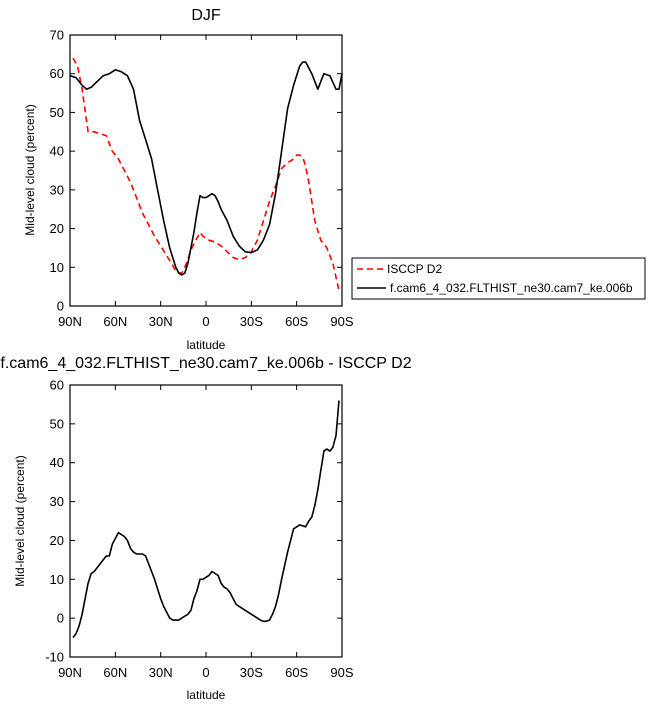 The image size is (649, 706). What do you see at coordinates (296, 321) in the screenshot?
I see `top-xtick-label: 60S` at bounding box center [296, 321].